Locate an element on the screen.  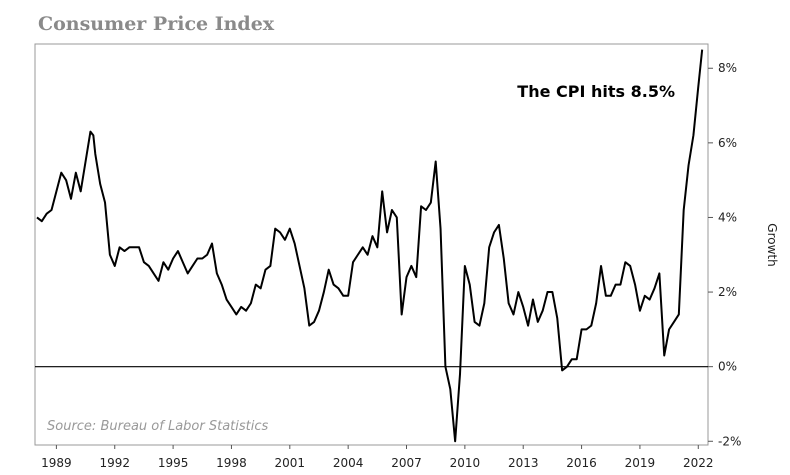
x-tick-label: 2004 is located at coordinates (348, 463).